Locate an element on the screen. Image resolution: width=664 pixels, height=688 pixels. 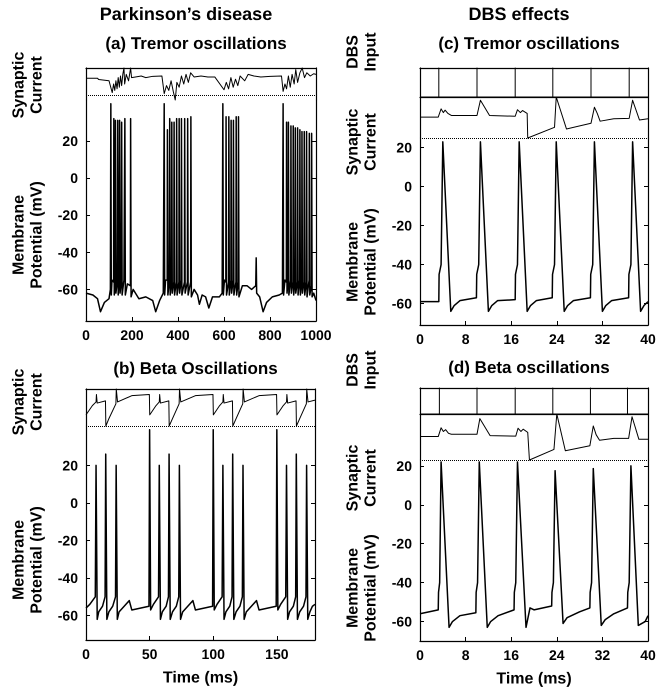
x-tick-label: 800 is located at coordinates (270, 335).